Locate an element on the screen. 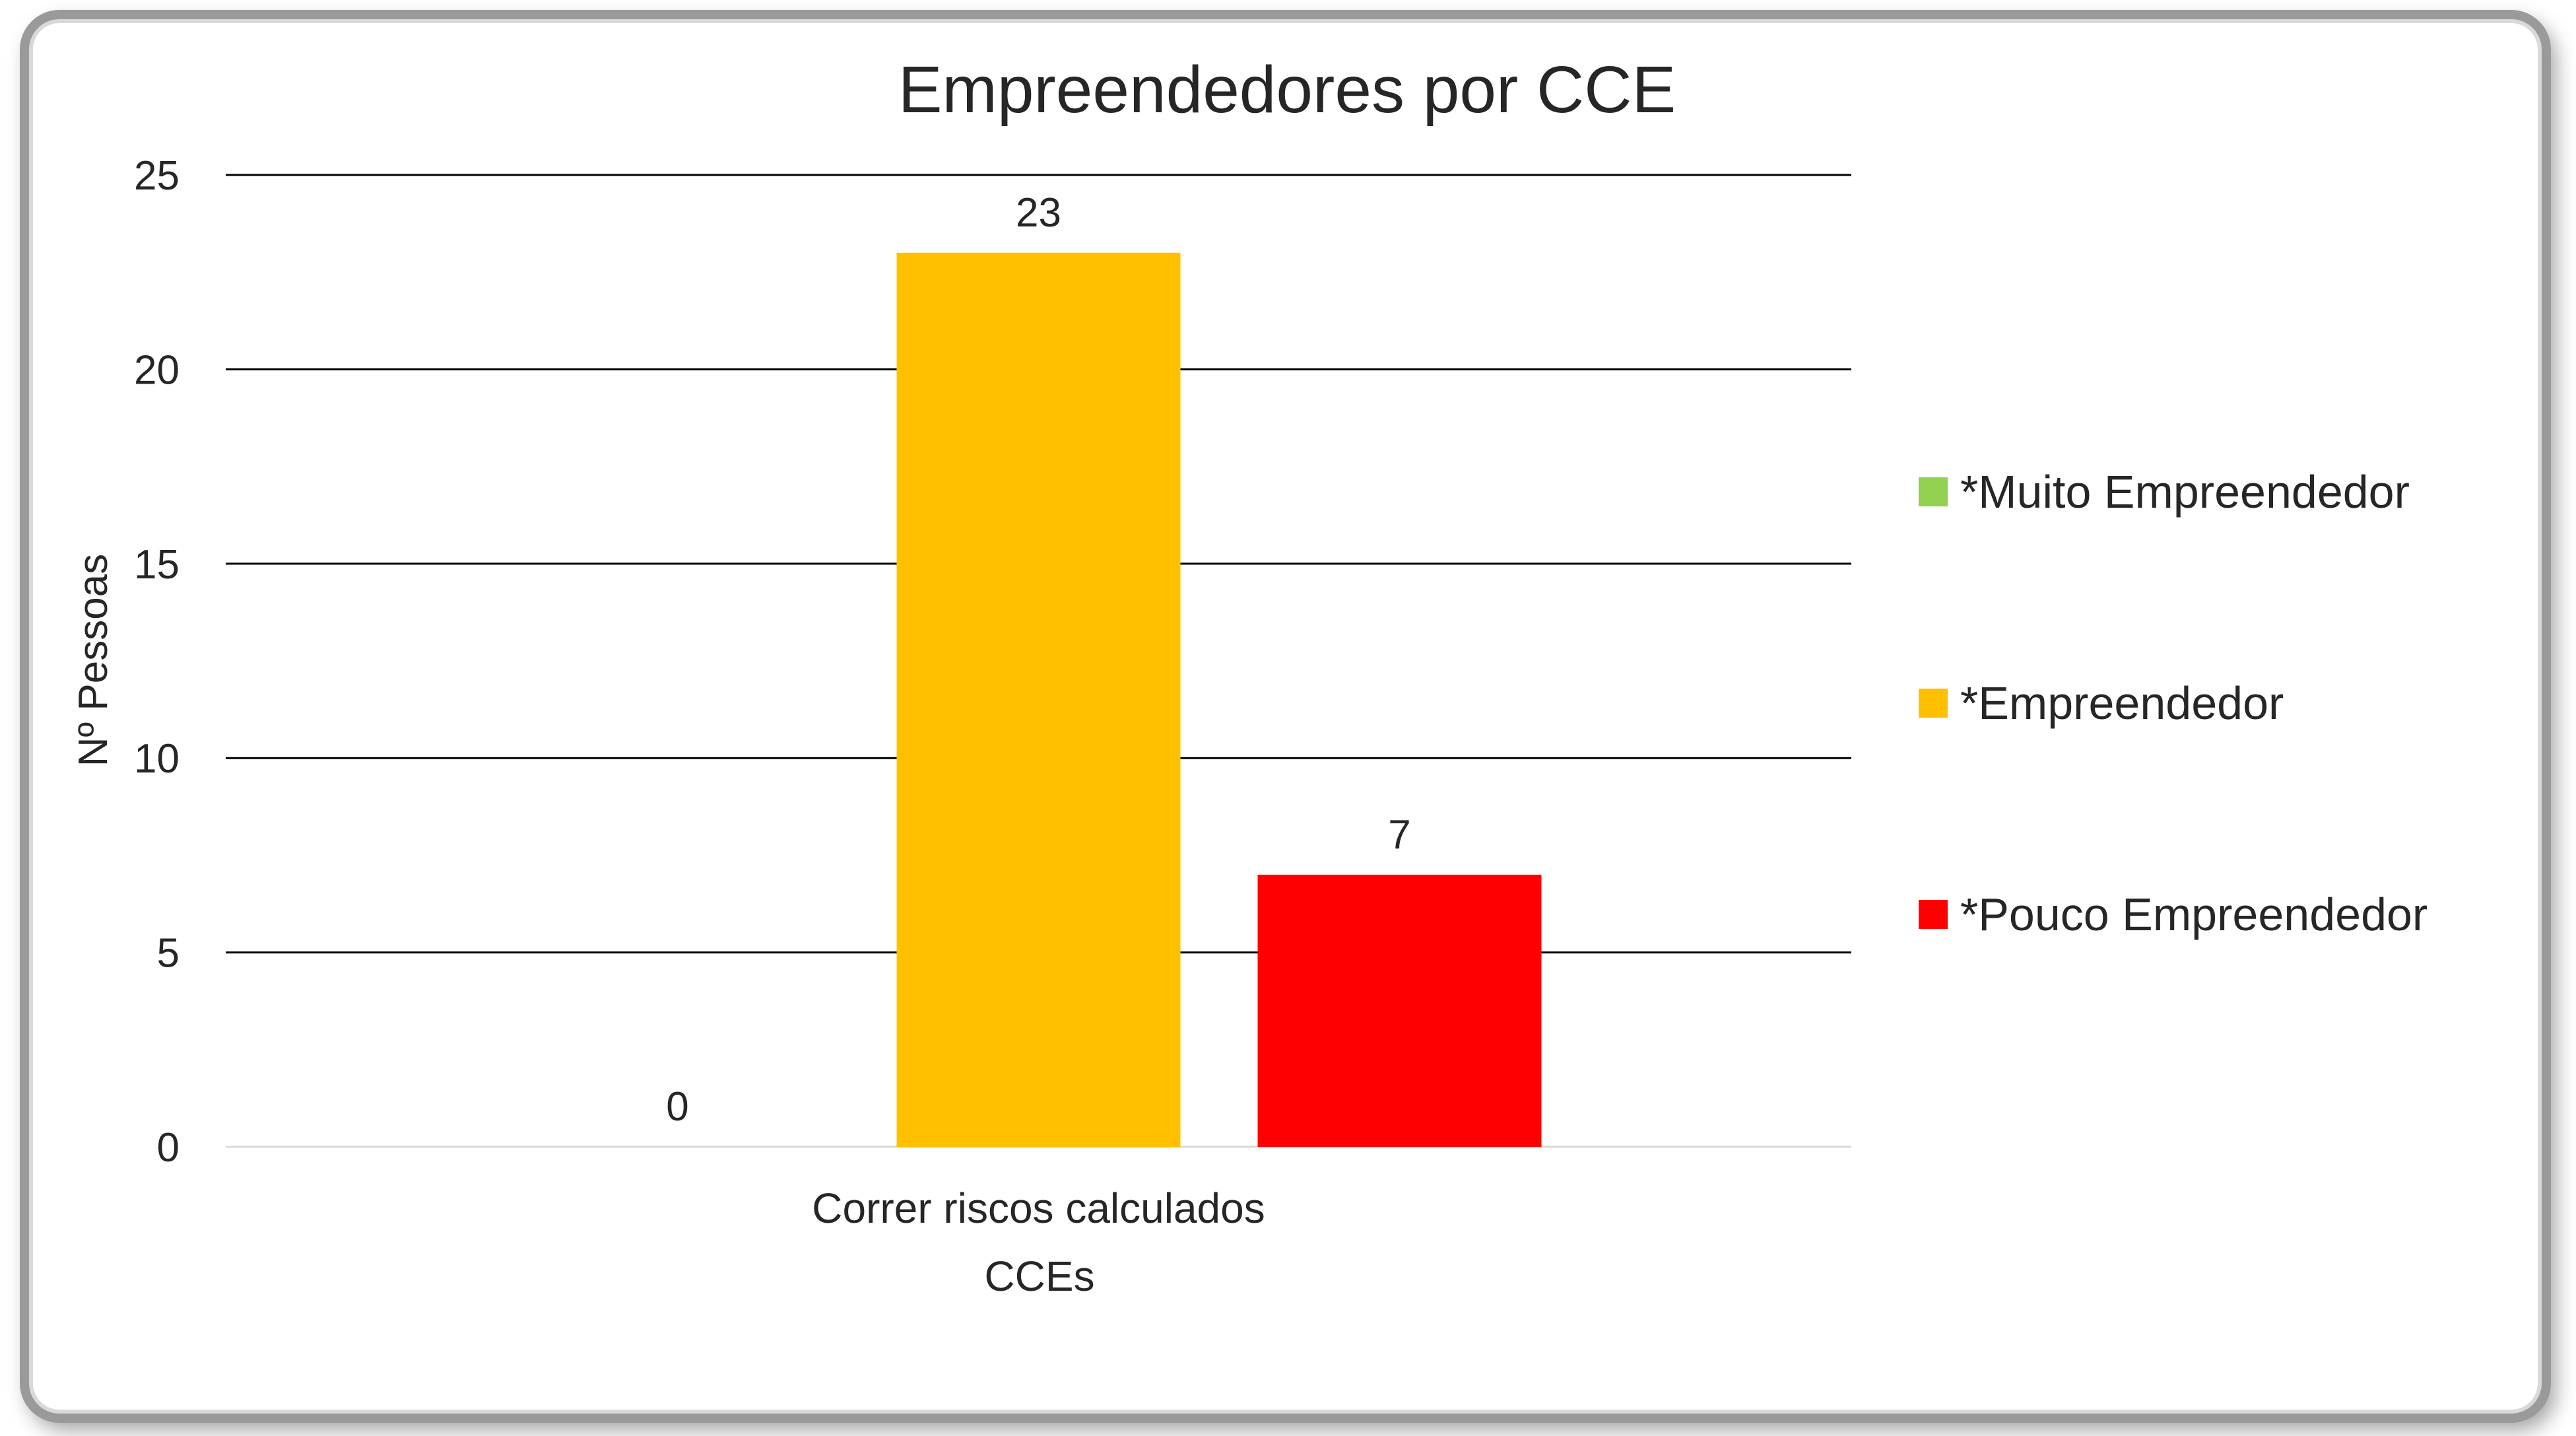  chart-title: Empreendedores por CCE is located at coordinates (1287, 90).